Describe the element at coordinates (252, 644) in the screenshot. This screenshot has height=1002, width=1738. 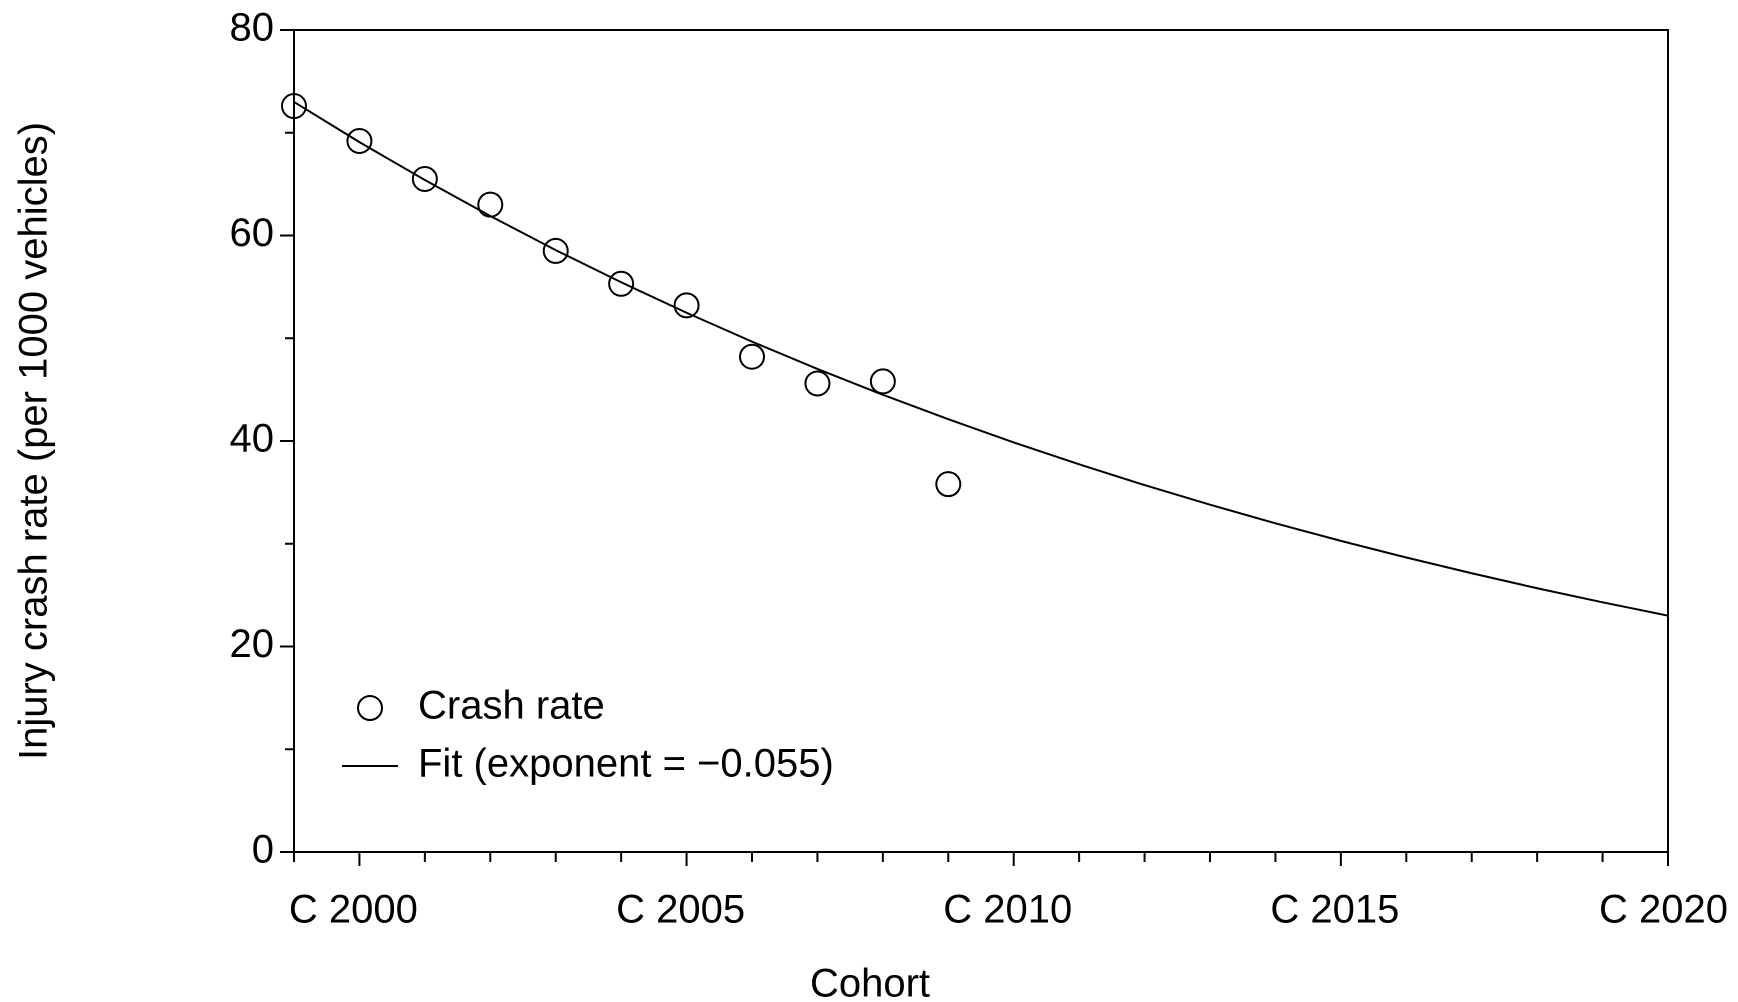
I see `y-tick-label: 20` at that location.